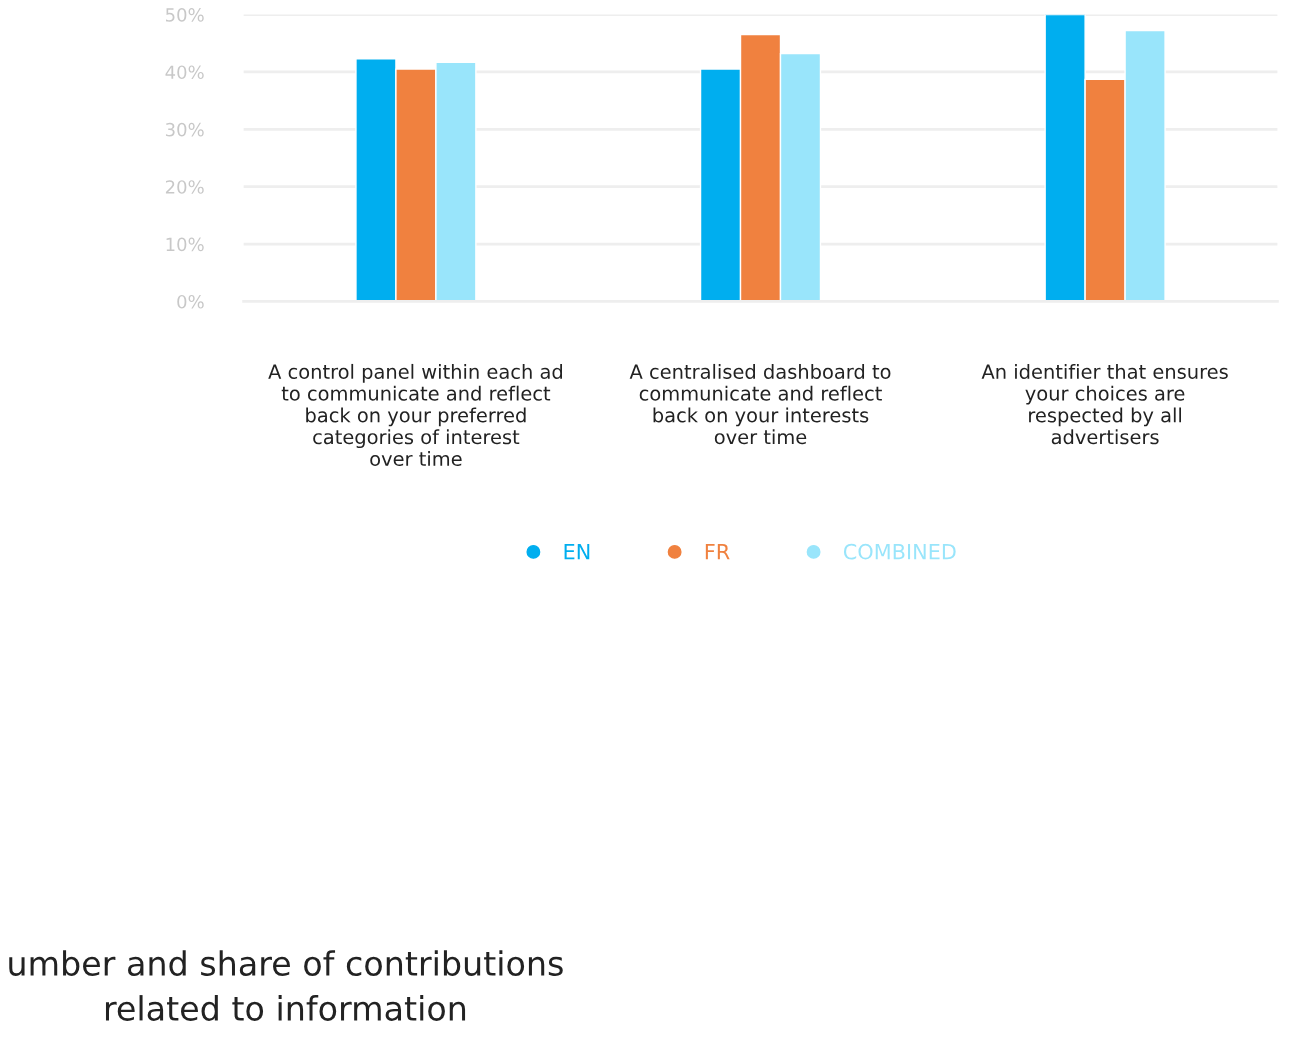 This screenshot has height=1043, width=1289. Describe the element at coordinates (415, 415) in the screenshot. I see `x-tick-label: A control panel within each ad to communicate and reflect back on your preferred categories of interest over time` at that location.